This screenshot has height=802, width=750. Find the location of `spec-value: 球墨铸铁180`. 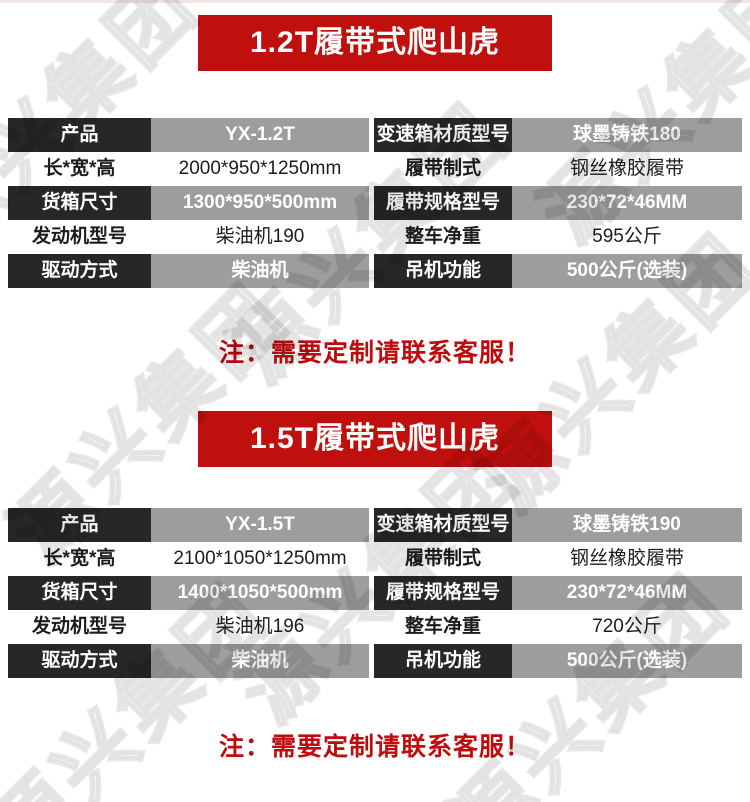

spec-value: 球墨铸铁180 is located at coordinates (627, 135).